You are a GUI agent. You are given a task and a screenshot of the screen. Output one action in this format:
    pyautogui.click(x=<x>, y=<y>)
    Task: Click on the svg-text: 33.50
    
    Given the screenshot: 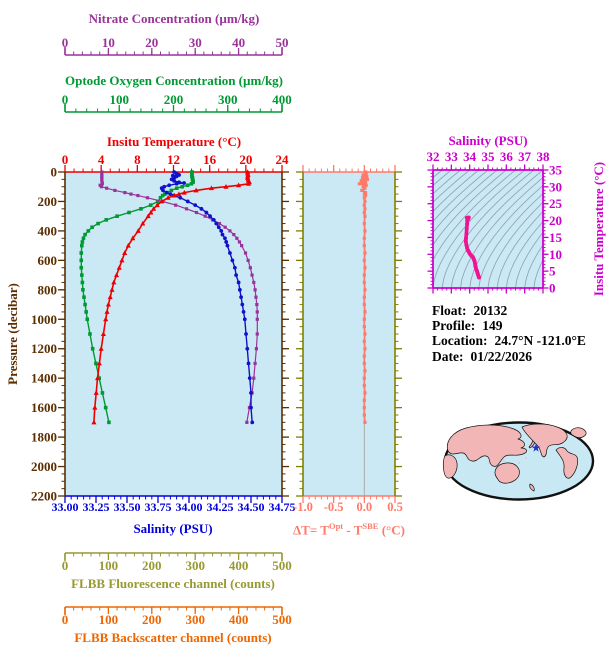 What is the action you would take?
    pyautogui.click(x=127, y=507)
    